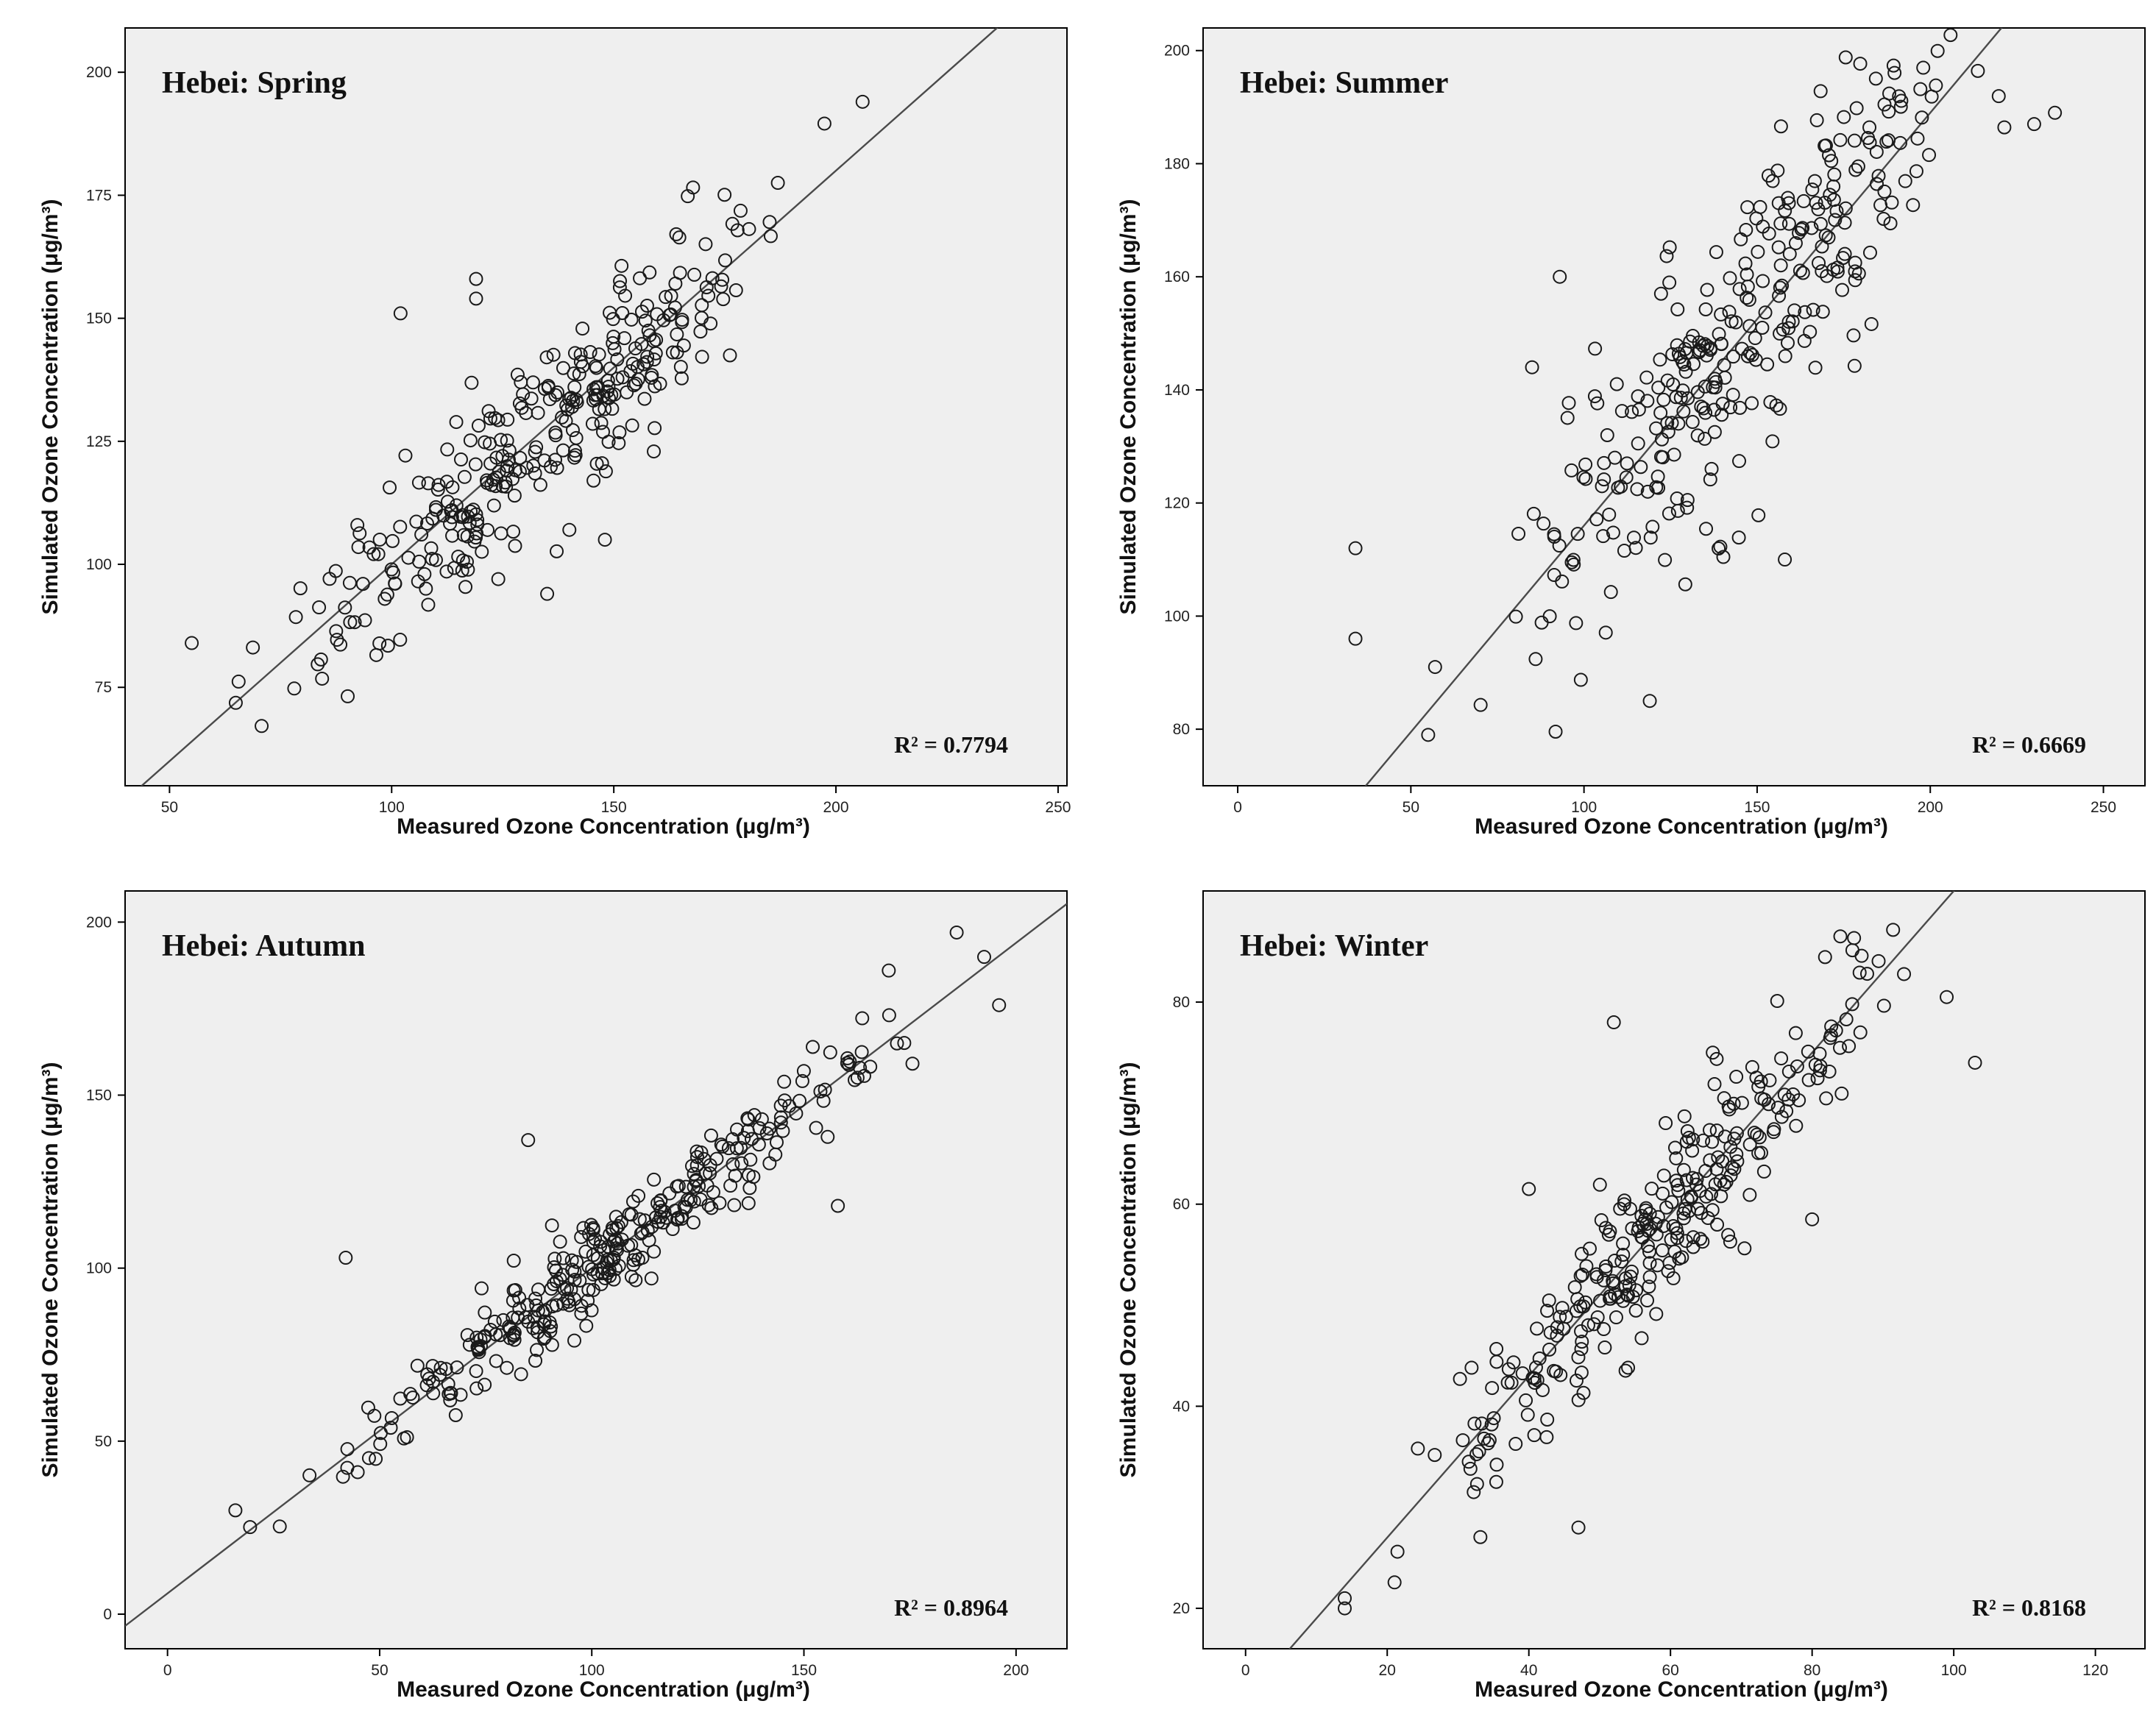 The height and width of the screenshot is (1726, 2156). Describe the element at coordinates (1177, 52) in the screenshot. I see `y-tick-label: 200` at that location.